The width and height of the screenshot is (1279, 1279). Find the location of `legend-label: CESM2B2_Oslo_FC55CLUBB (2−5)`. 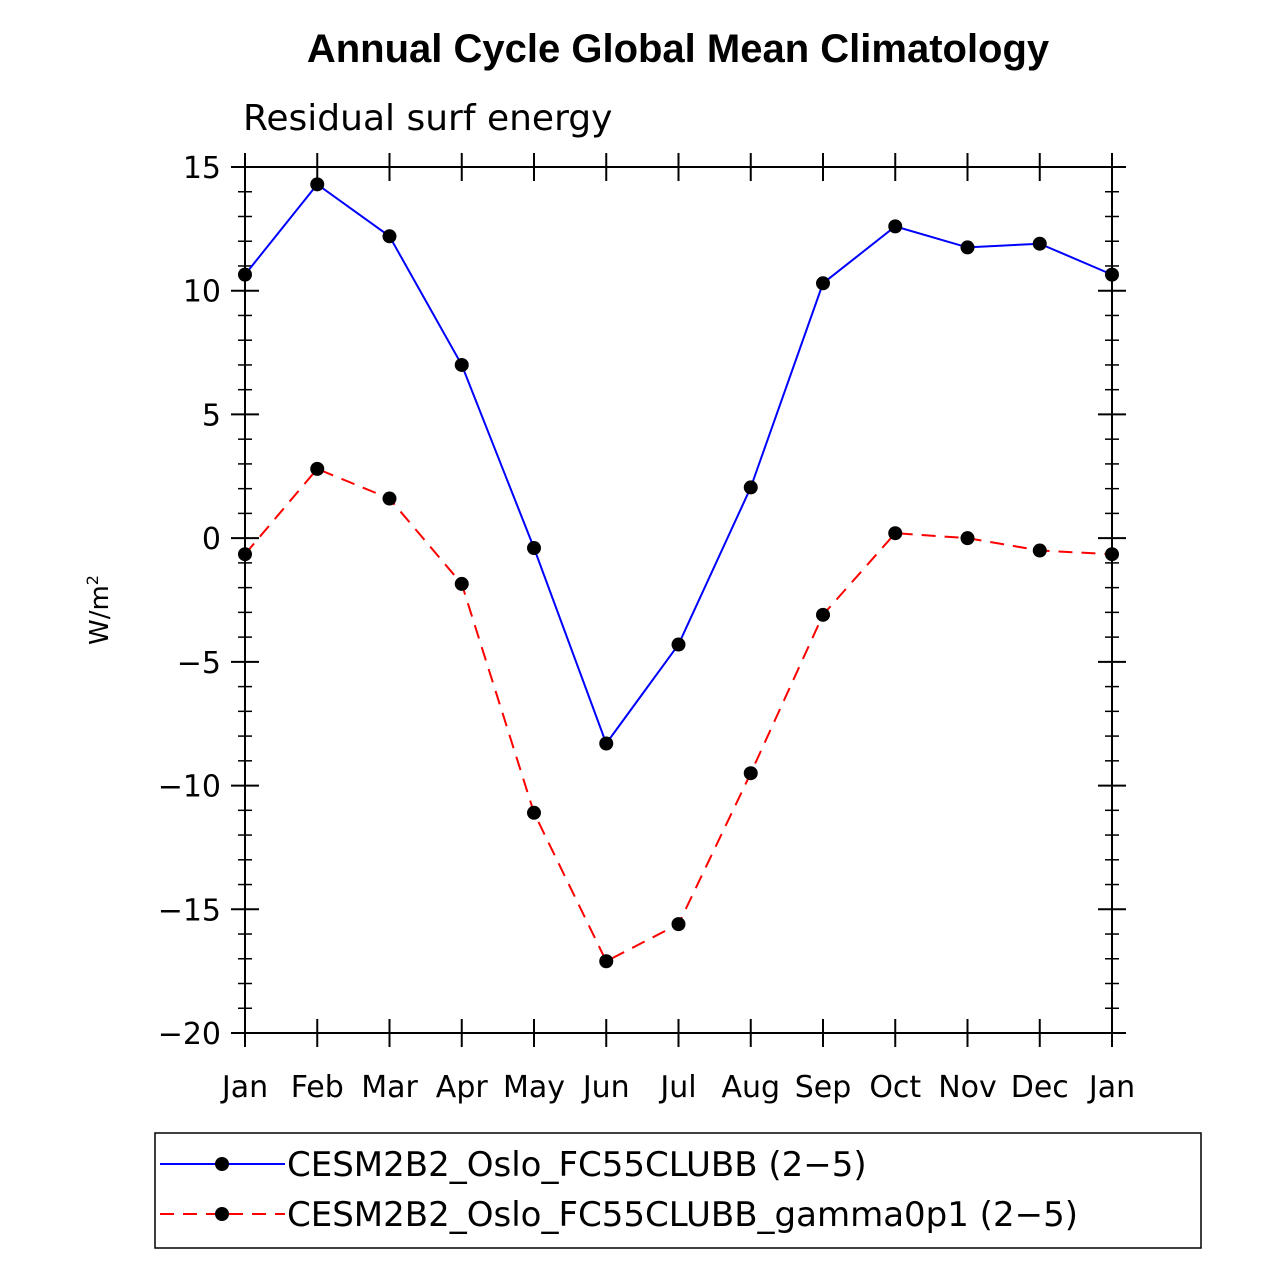

legend-label: CESM2B2_Oslo_FC55CLUBB (2−5) is located at coordinates (577, 1165).